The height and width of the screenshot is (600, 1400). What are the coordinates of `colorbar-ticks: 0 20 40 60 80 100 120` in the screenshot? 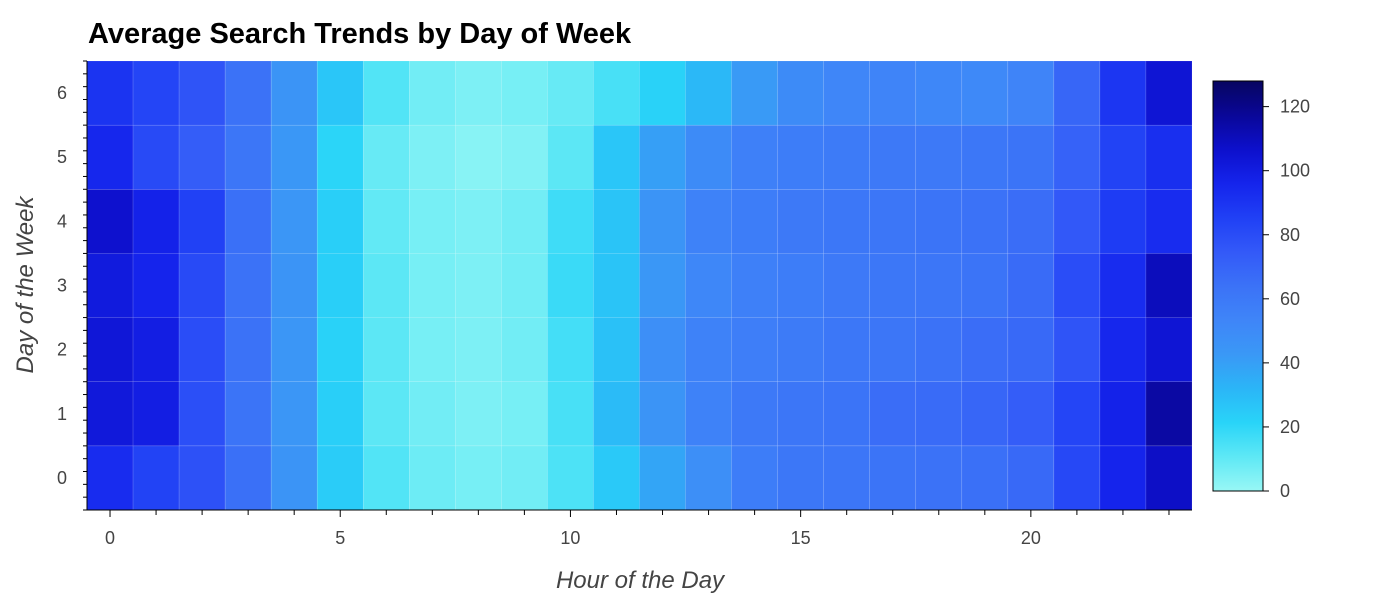 It's located at (1286, 299).